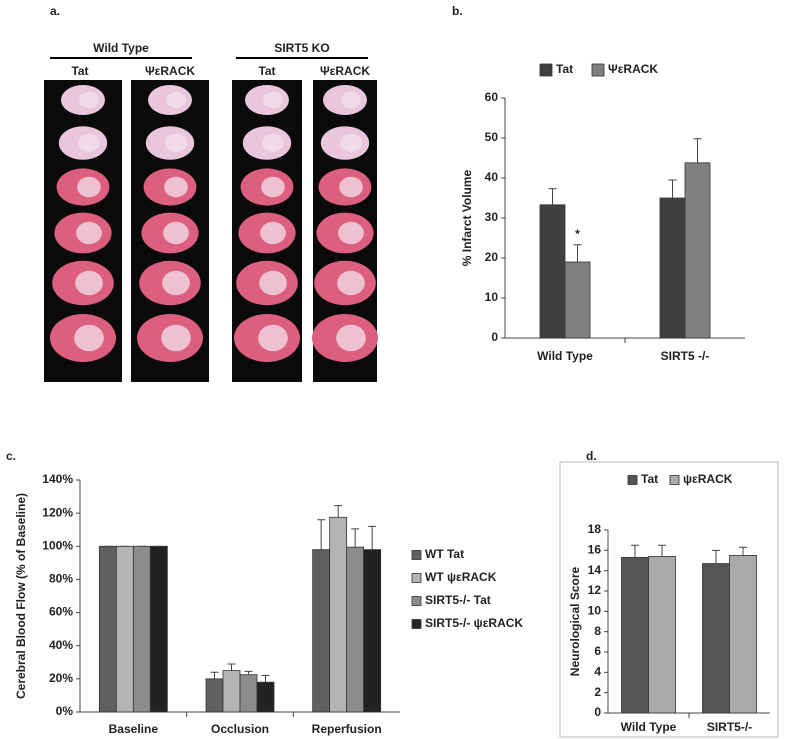 The width and height of the screenshot is (787, 739). I want to click on y-axis-label: Neurological Score, so click(575, 621).